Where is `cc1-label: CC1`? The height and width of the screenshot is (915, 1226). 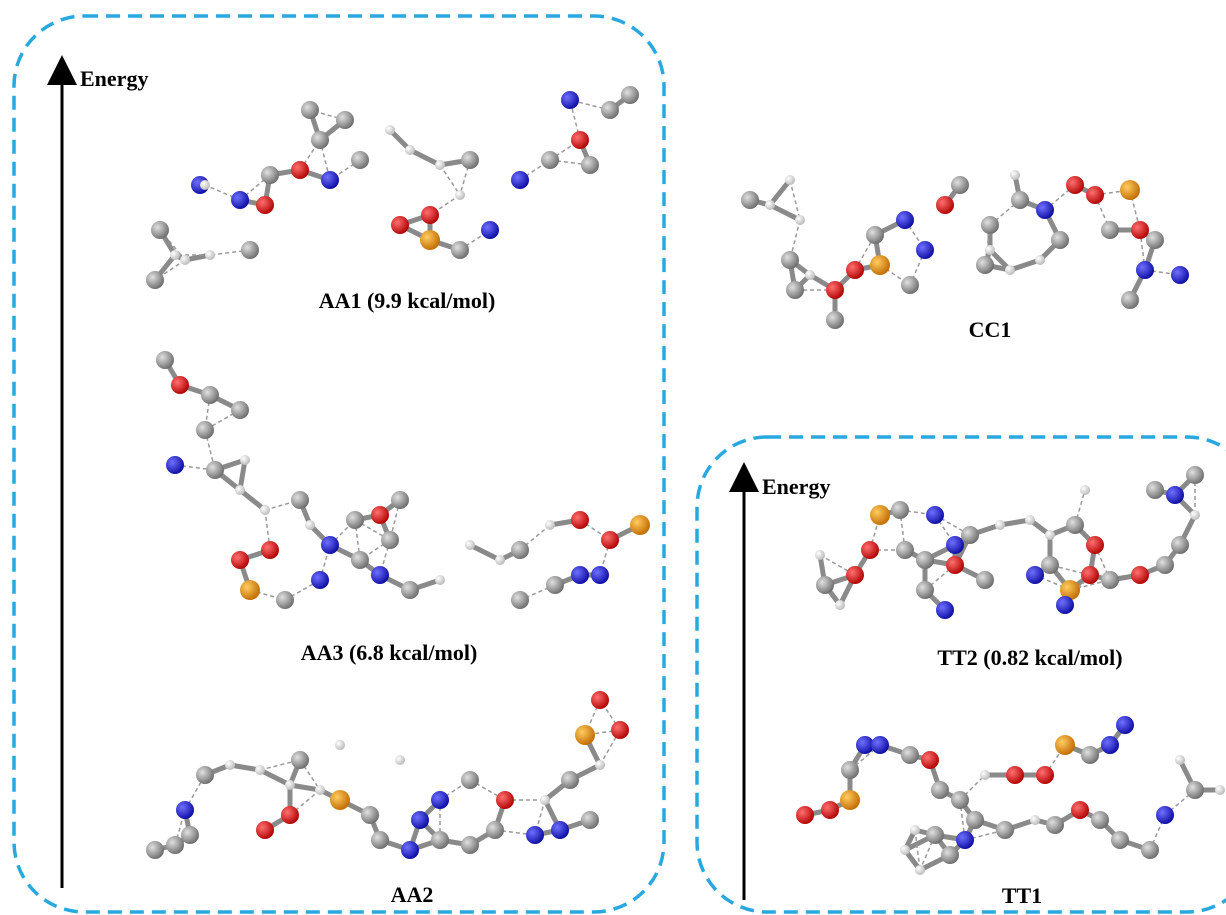 cc1-label: CC1 is located at coordinates (990, 329).